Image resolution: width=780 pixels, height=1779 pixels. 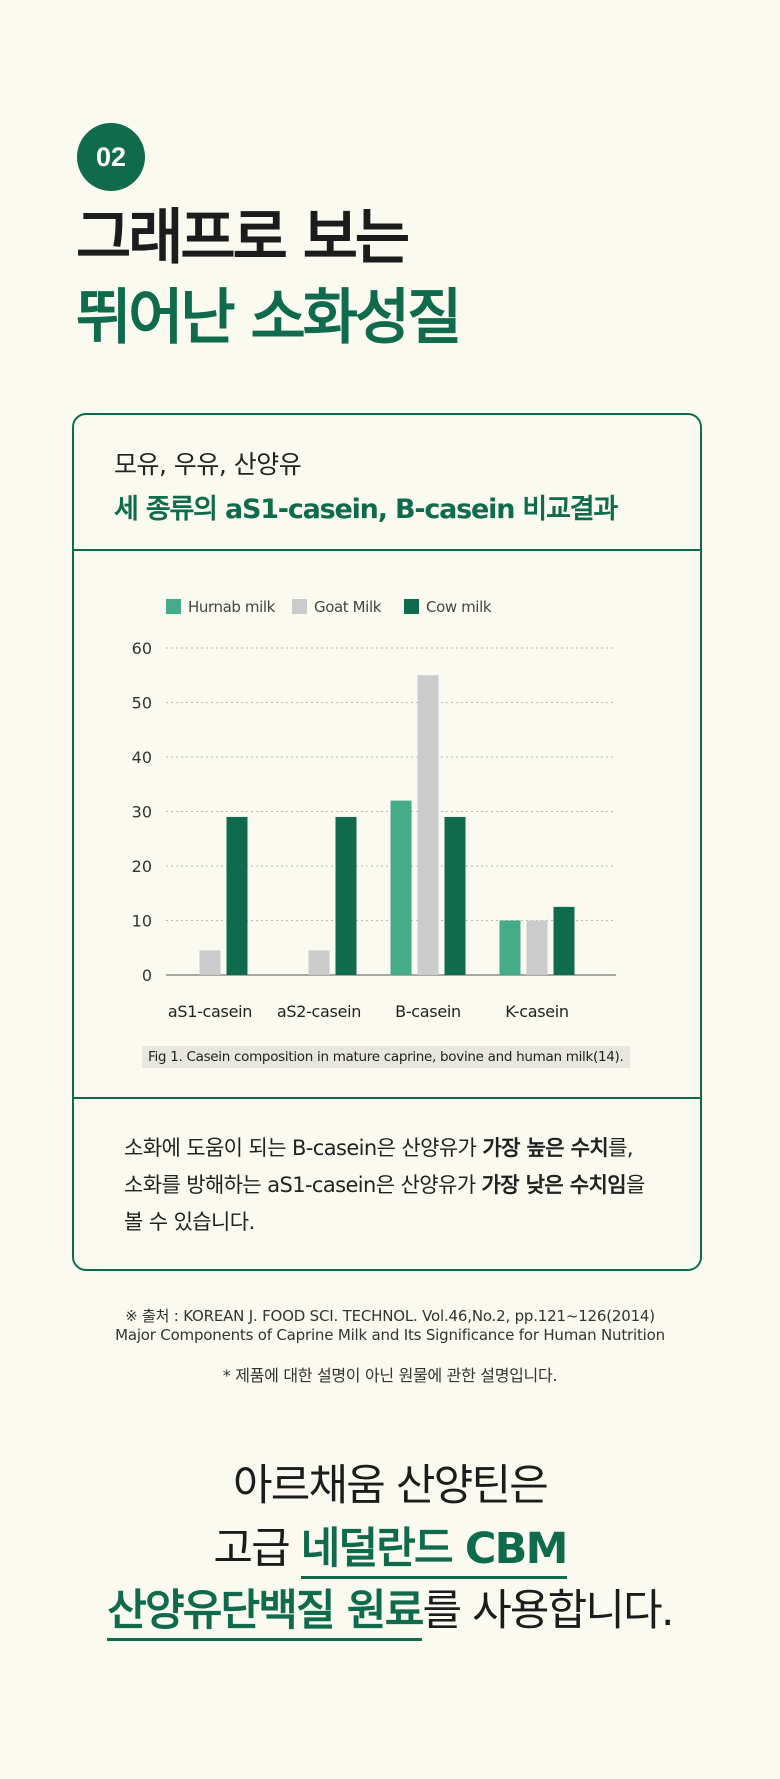 I want to click on card-title: 세 종류의 aS1-casein, B-casein 비교결과, so click(x=366, y=509).